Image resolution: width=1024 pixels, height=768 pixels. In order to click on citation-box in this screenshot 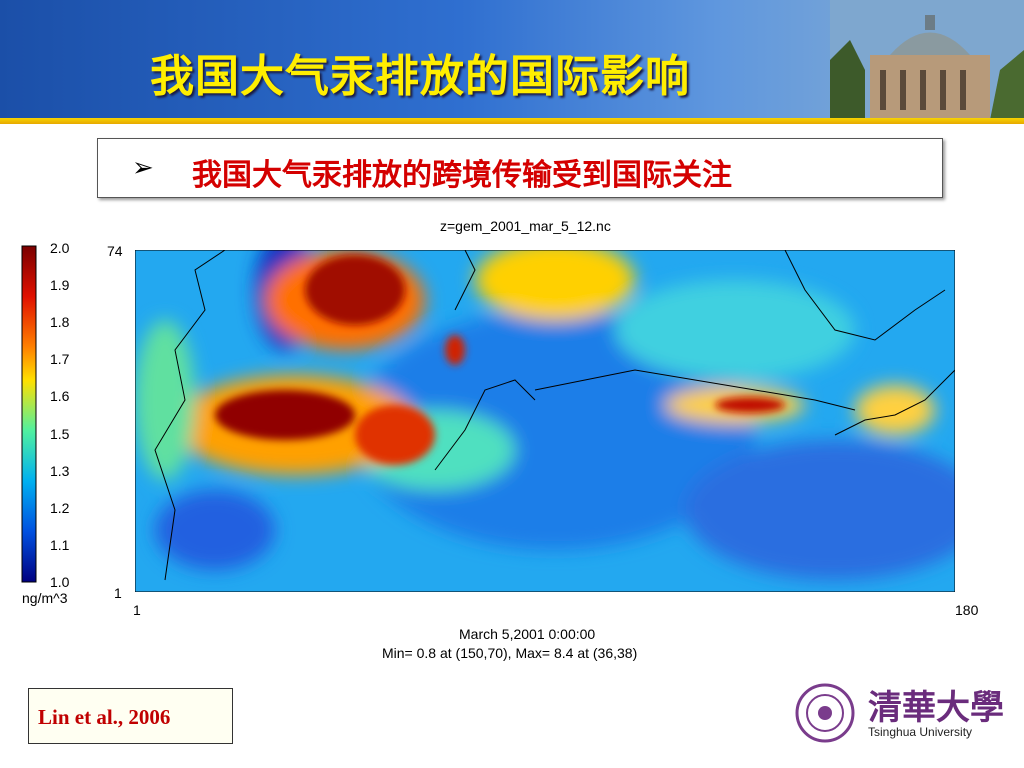, I will do `click(130, 716)`.